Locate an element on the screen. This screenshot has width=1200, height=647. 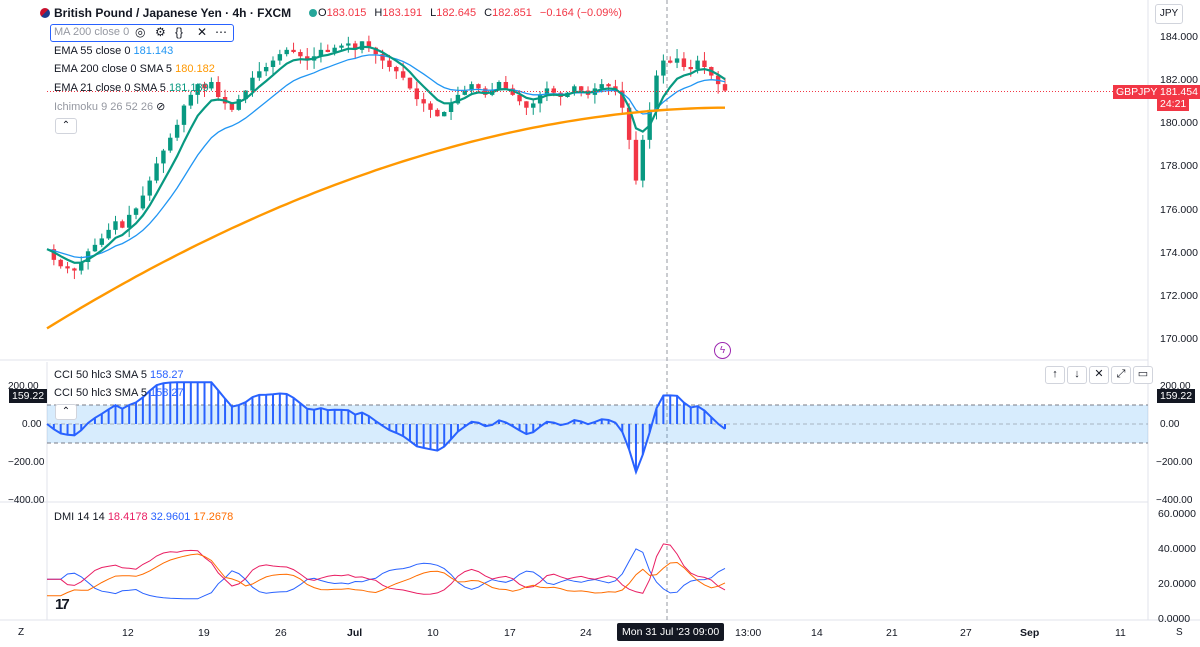
hide-eye-icon: ◎ is located at coordinates (140, 32).